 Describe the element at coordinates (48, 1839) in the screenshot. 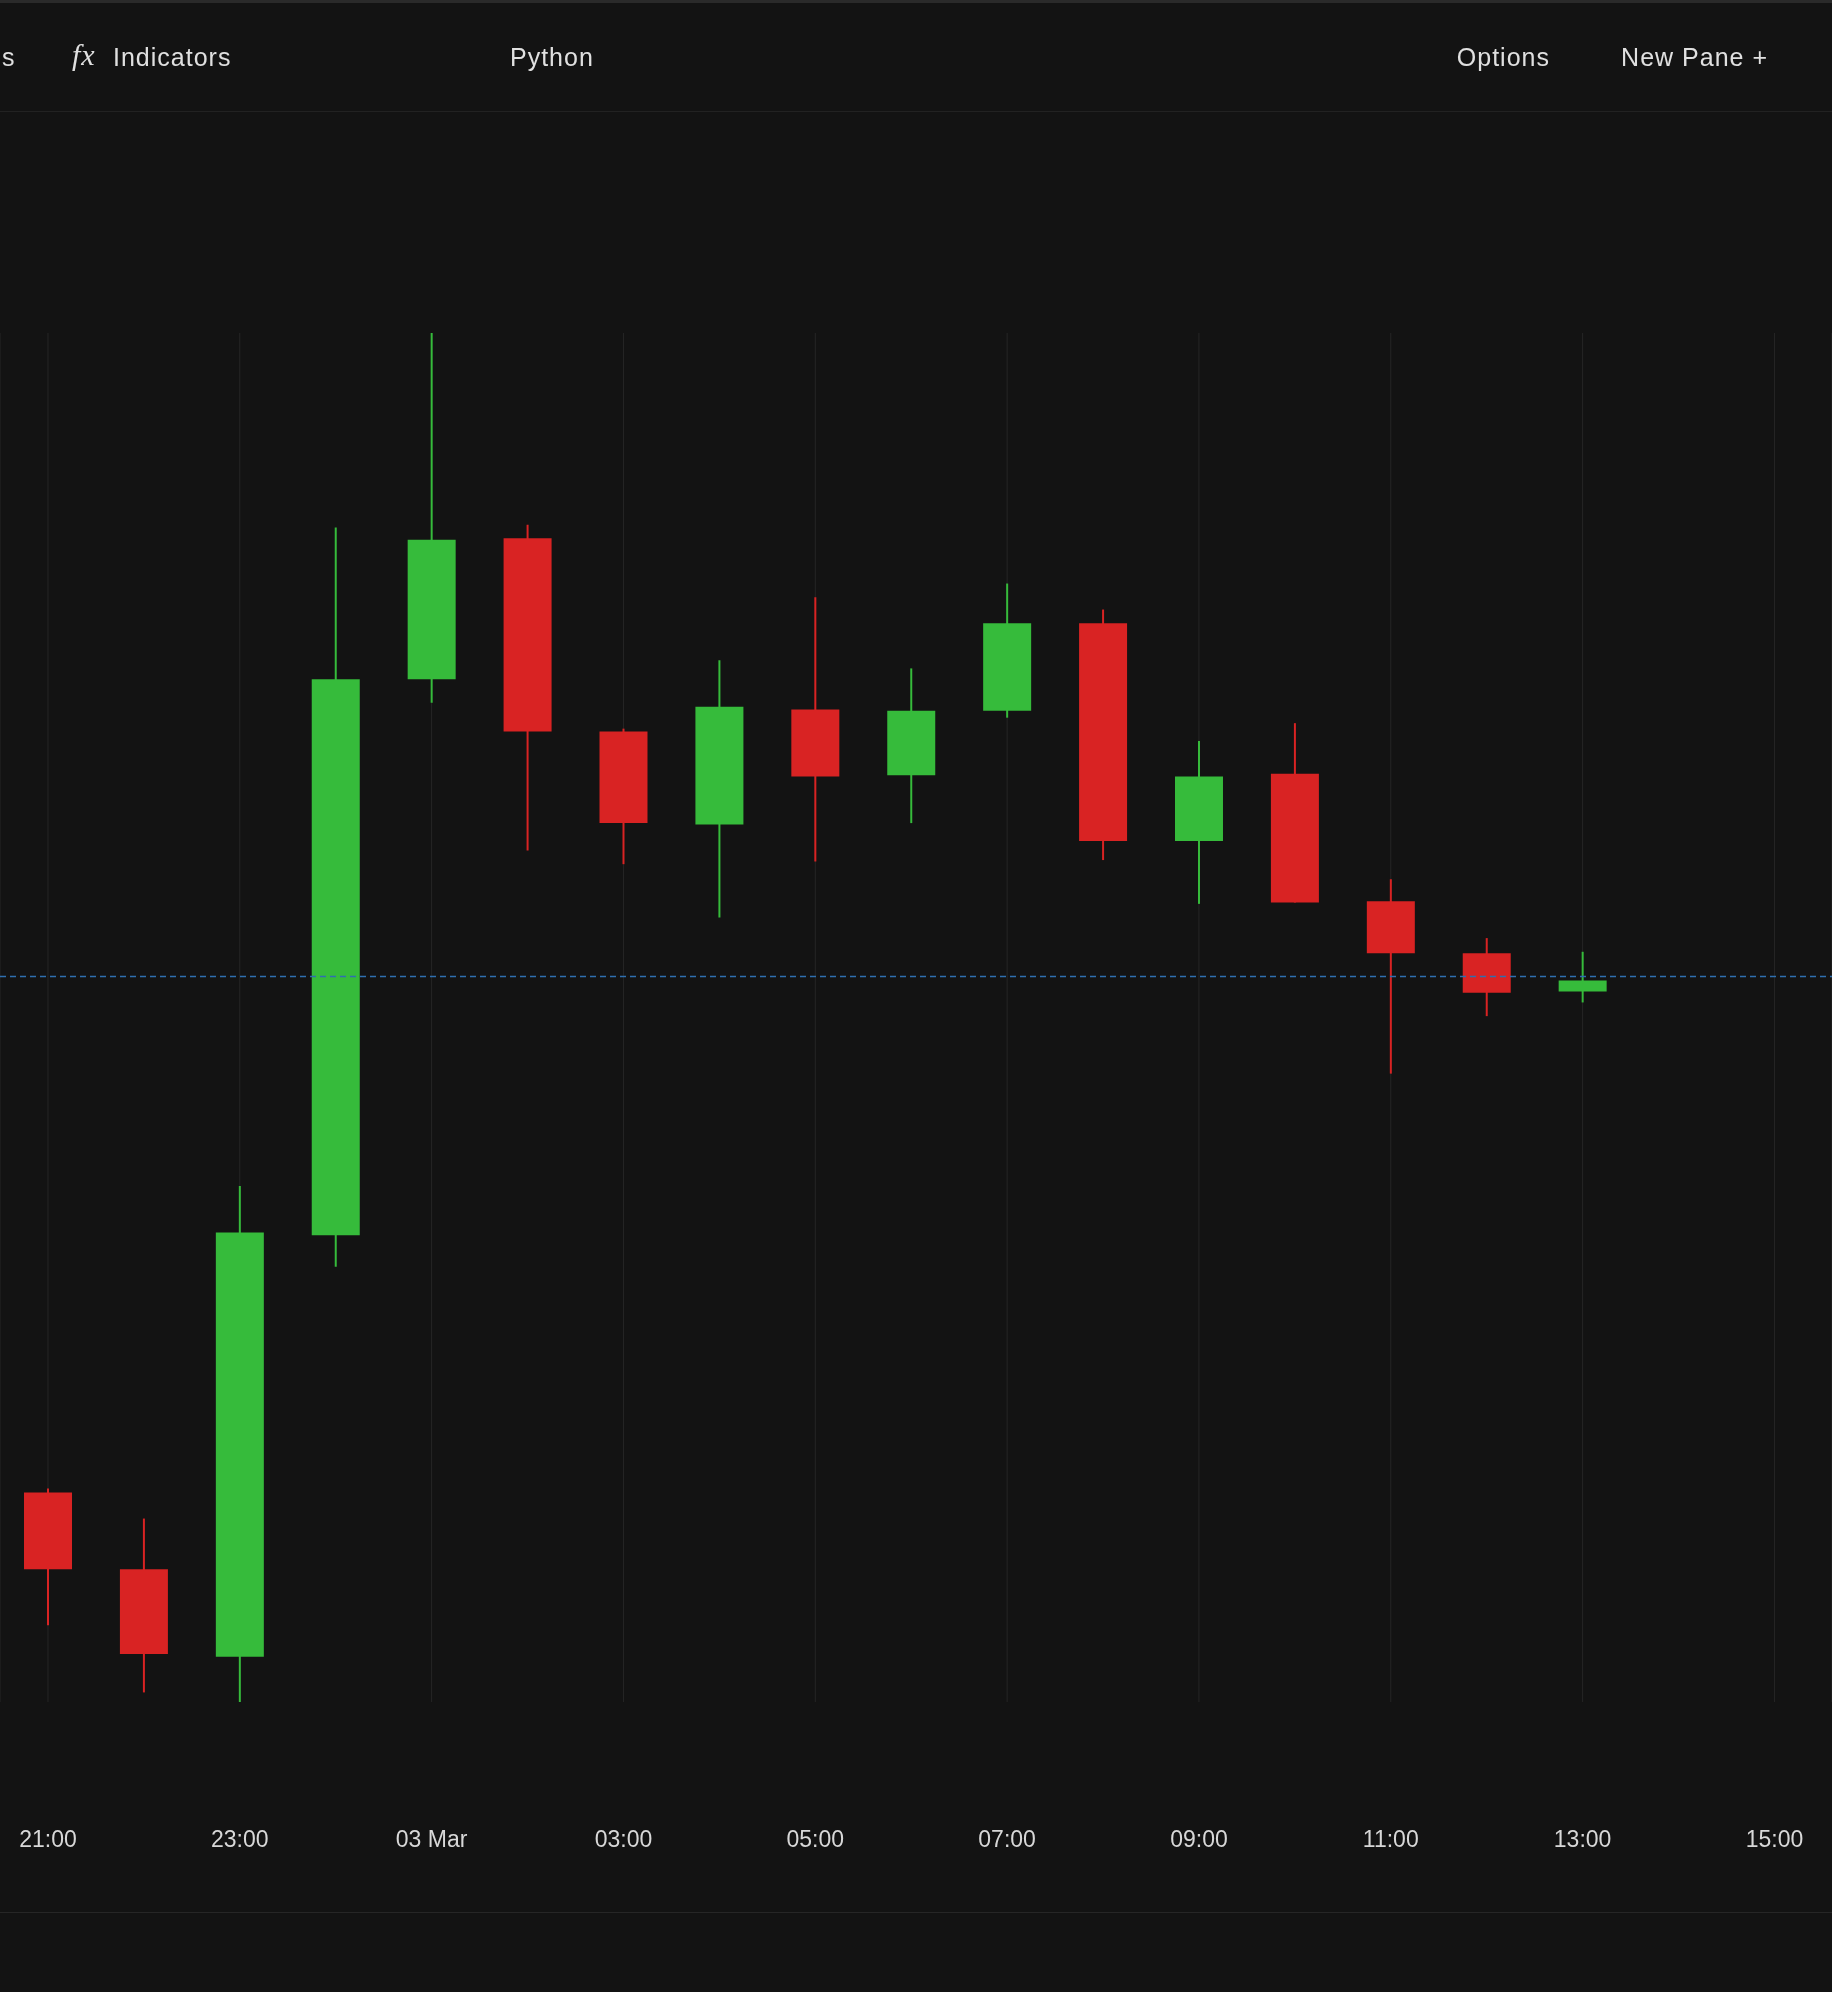

I see `x-tick-label: 21:00` at that location.